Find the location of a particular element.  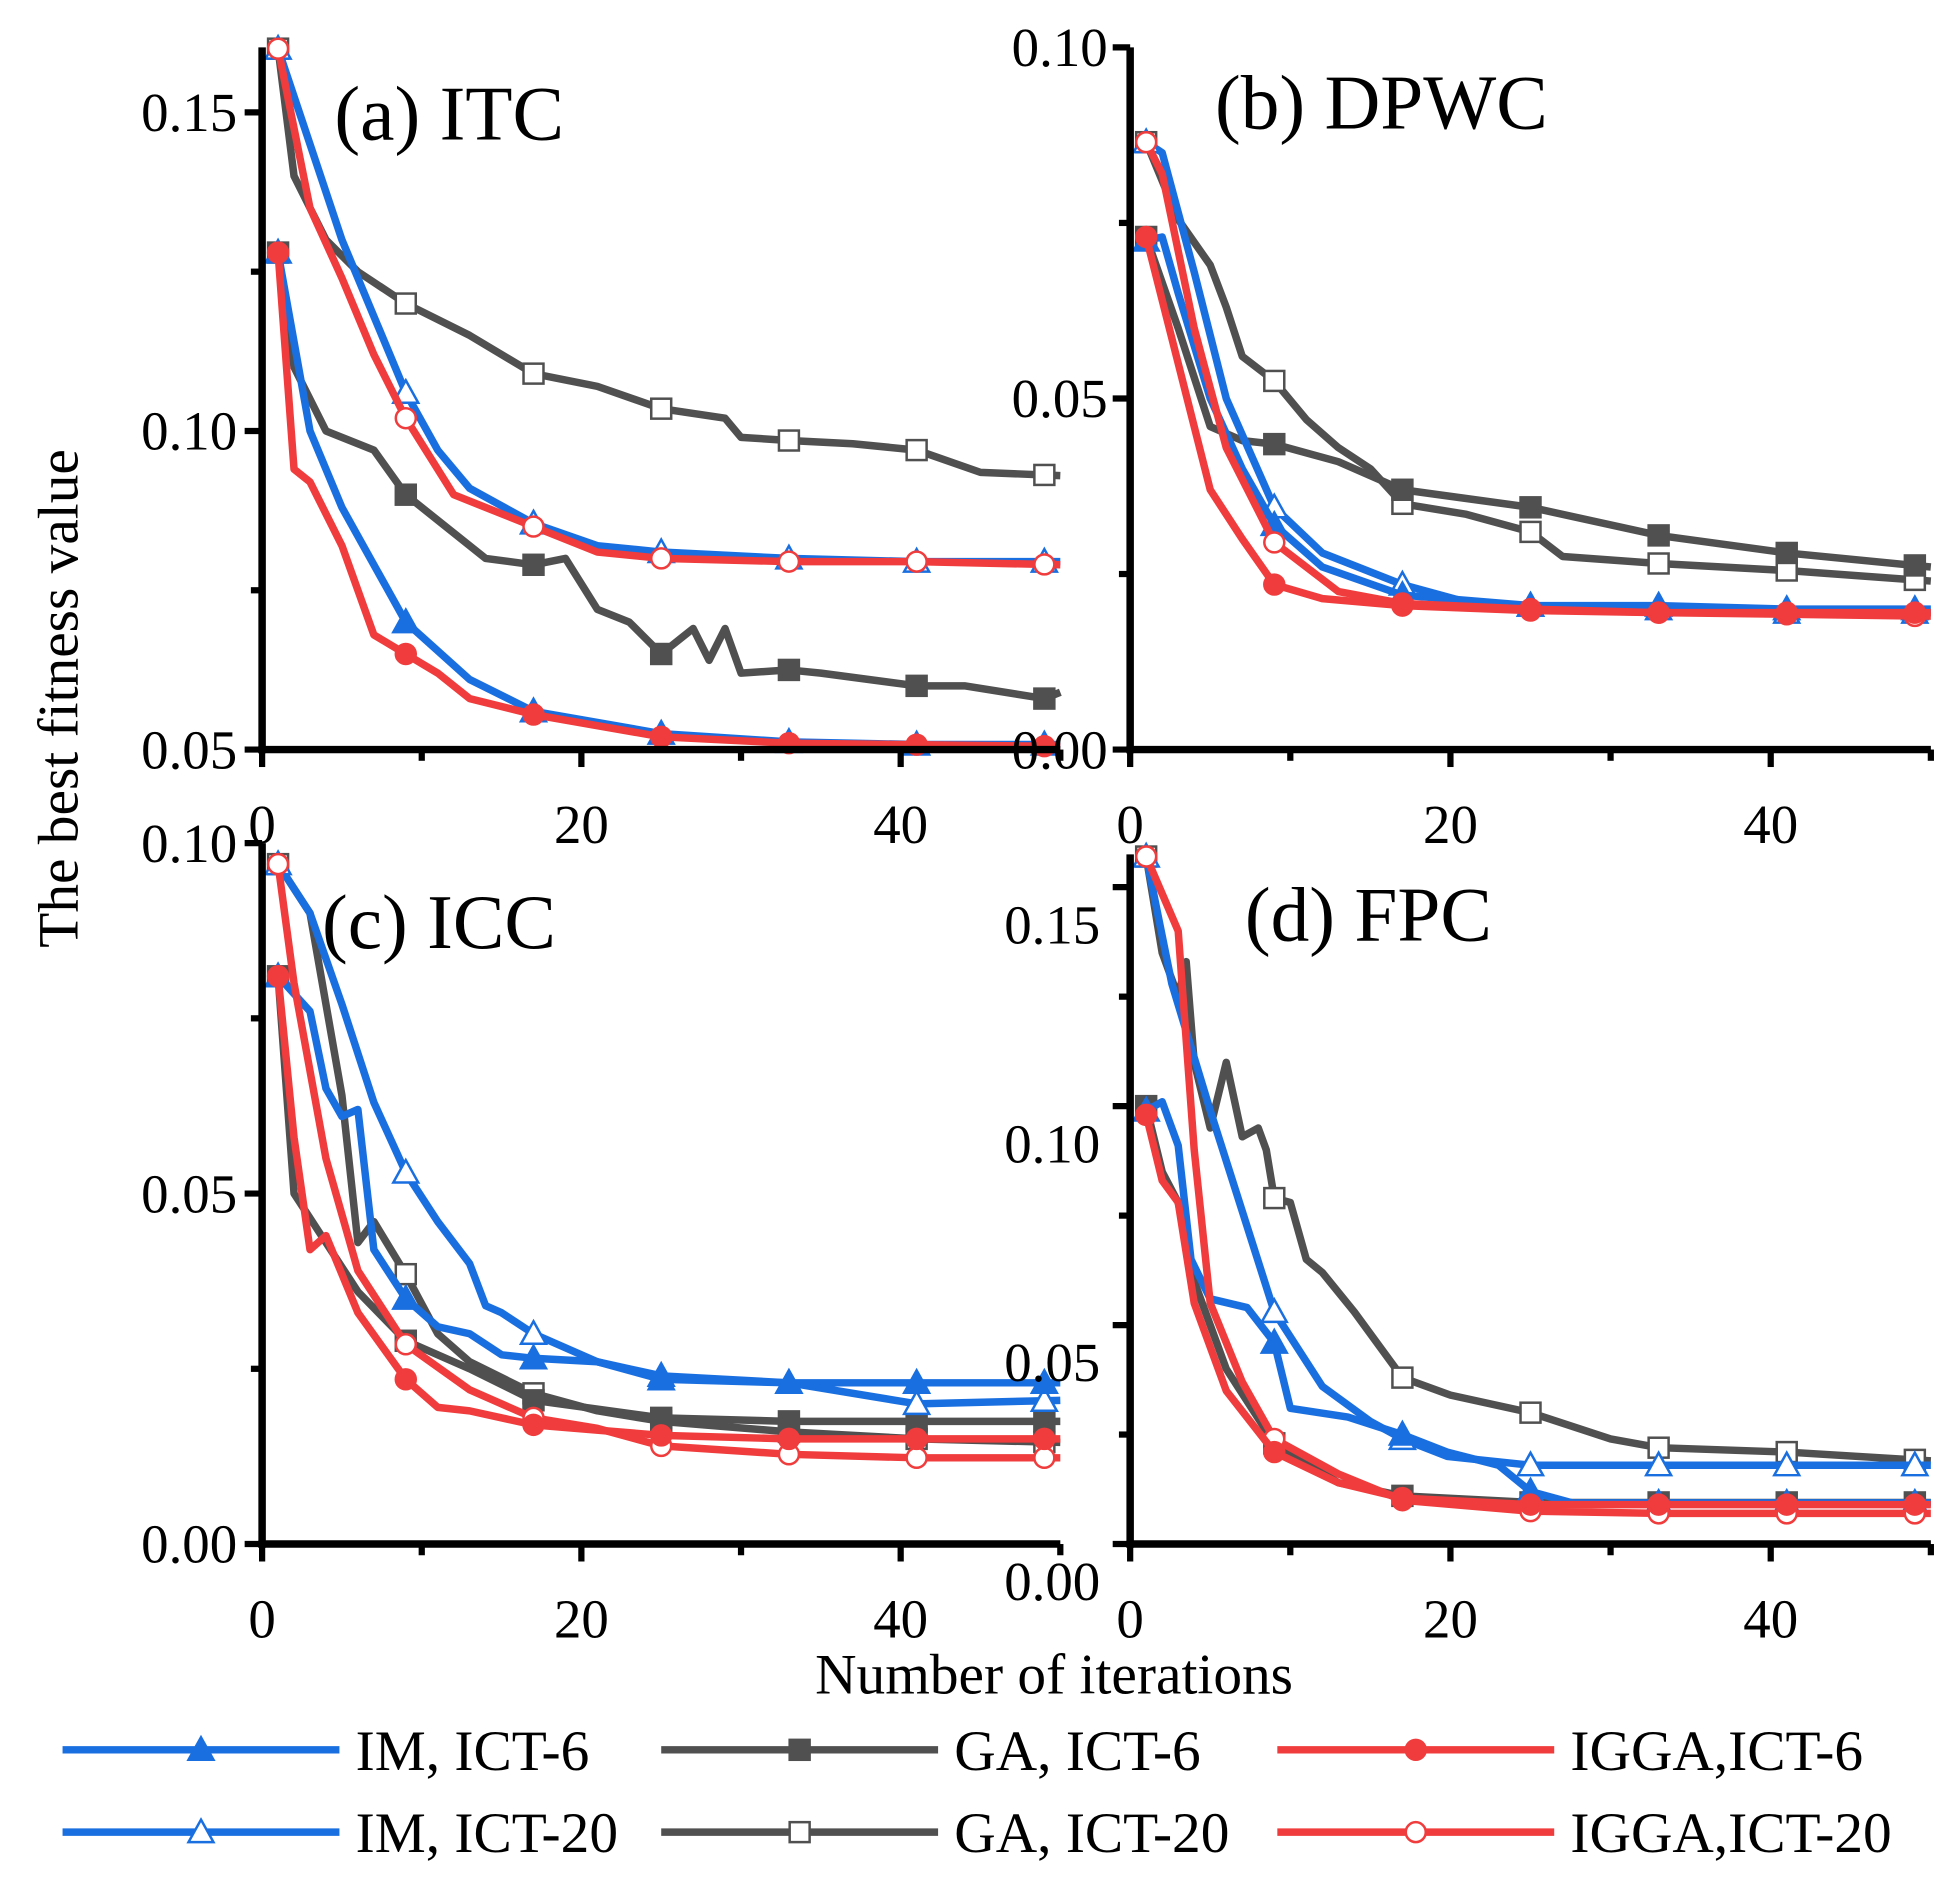

series-line-IGGA6 is located at coordinates (667, 501).